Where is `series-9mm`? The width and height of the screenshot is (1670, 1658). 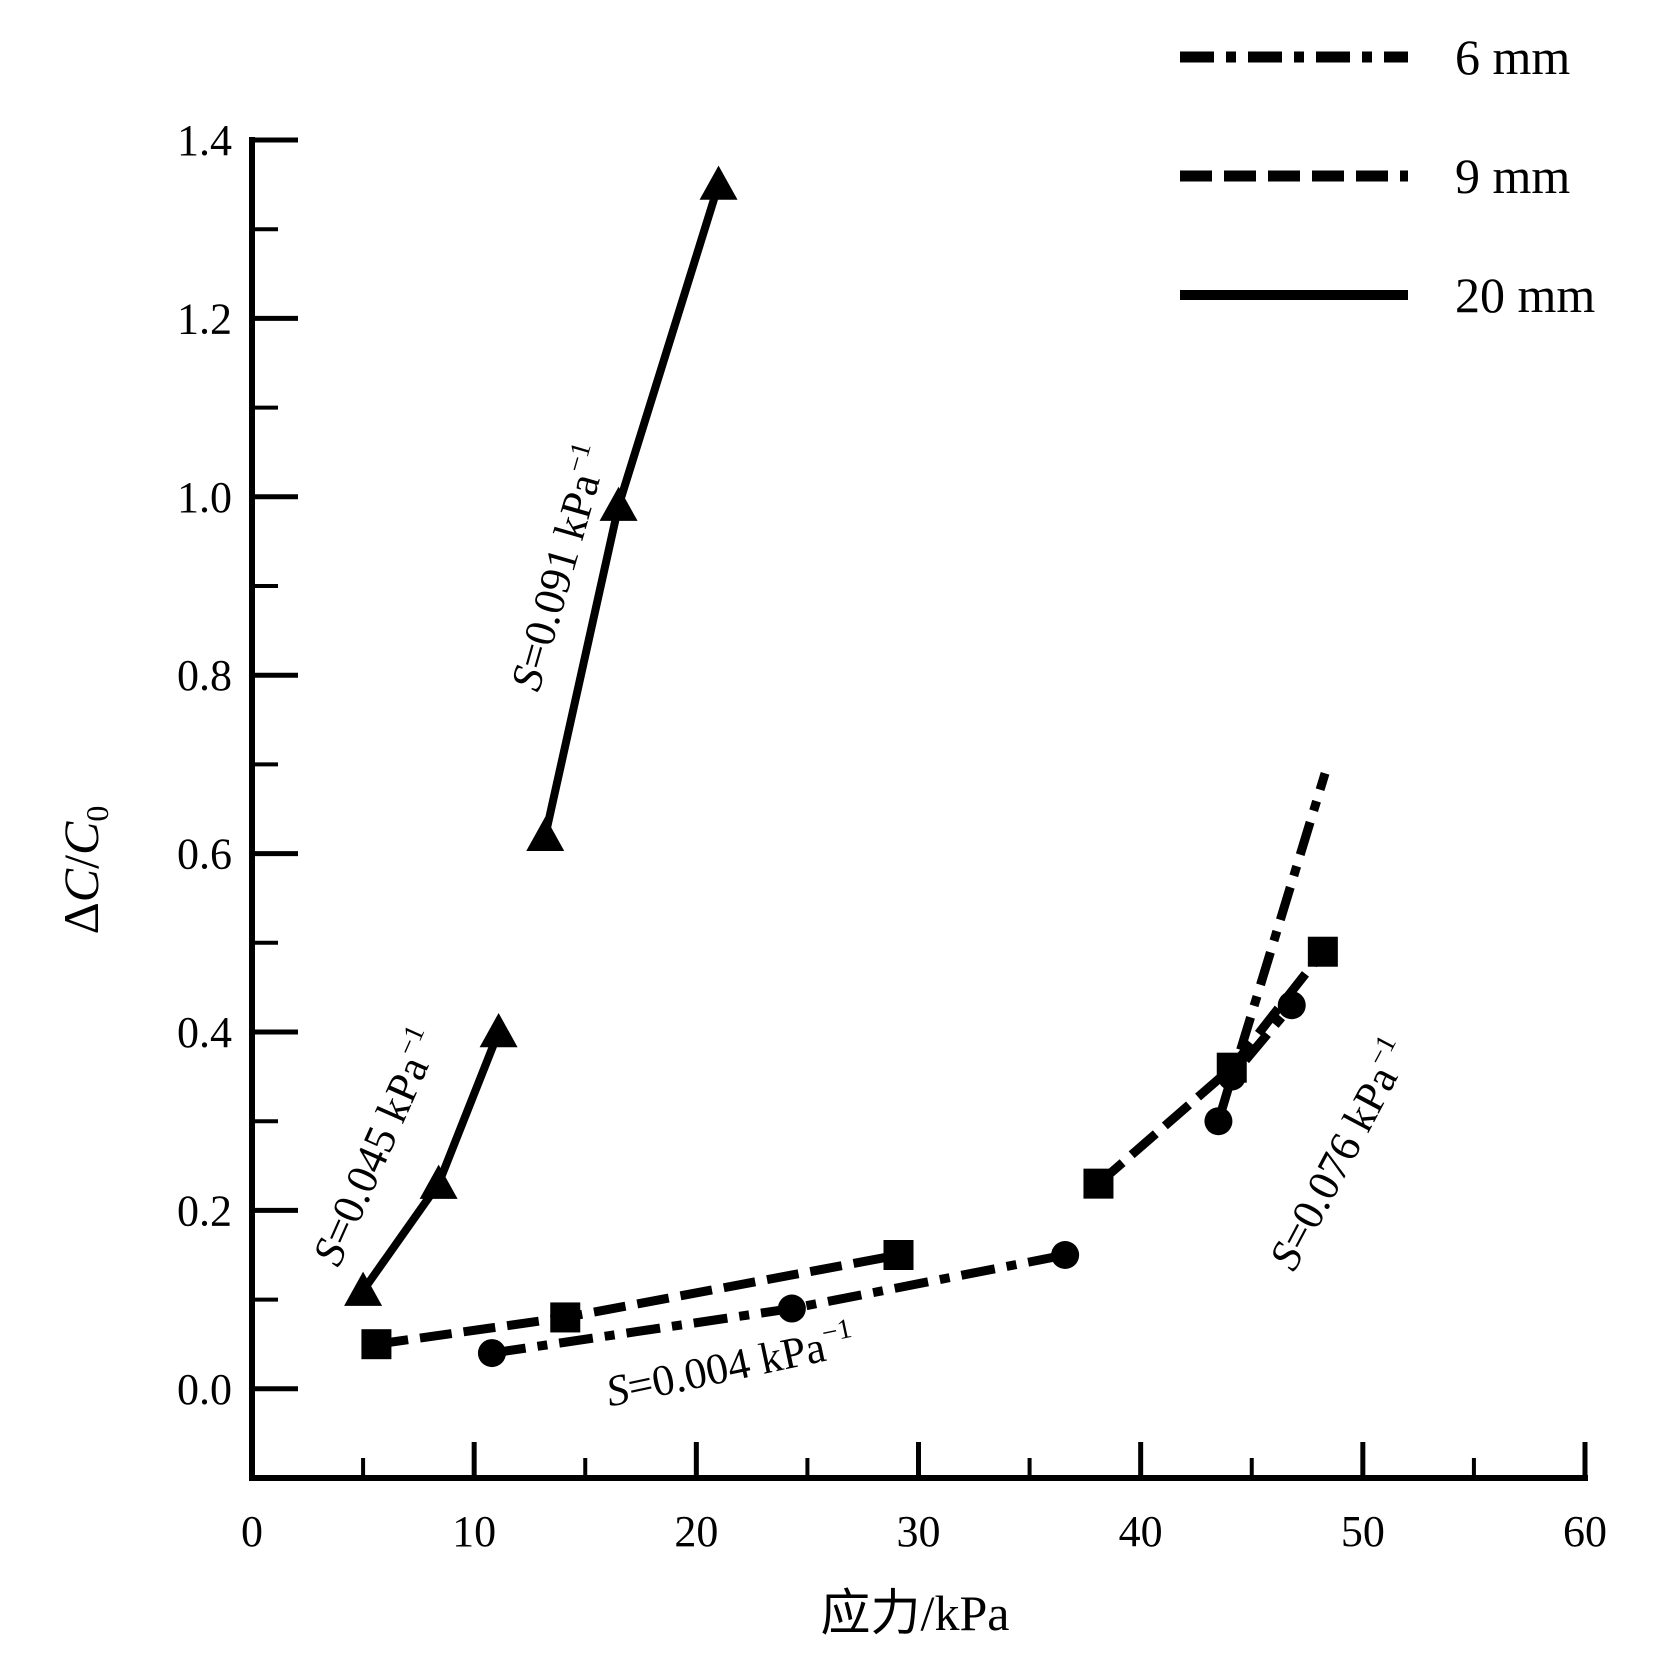
series-9mm is located at coordinates (849, 1148).